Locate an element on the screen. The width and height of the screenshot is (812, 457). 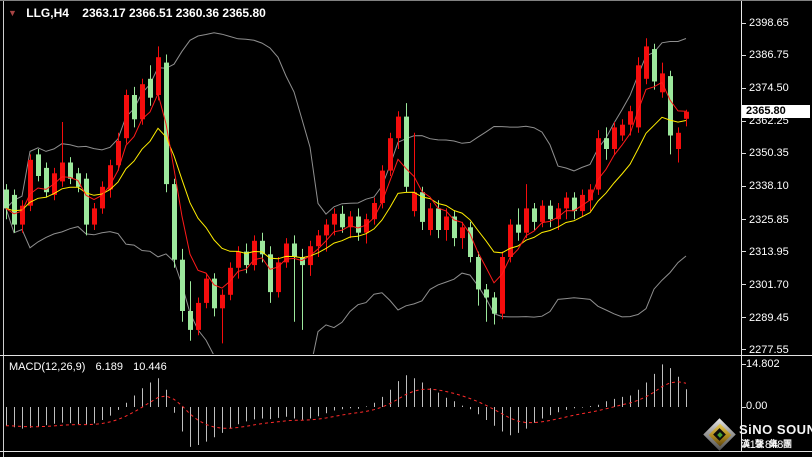
macd-signal-value: 10.446 is located at coordinates (150, 367).